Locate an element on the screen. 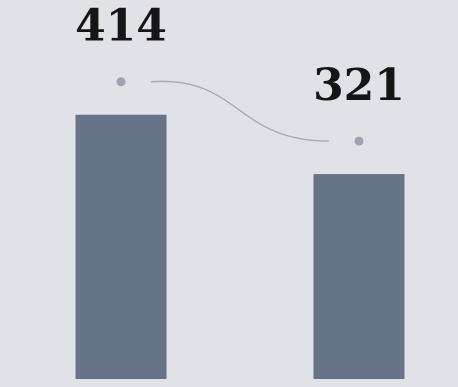  marker-layer is located at coordinates (240, 111).